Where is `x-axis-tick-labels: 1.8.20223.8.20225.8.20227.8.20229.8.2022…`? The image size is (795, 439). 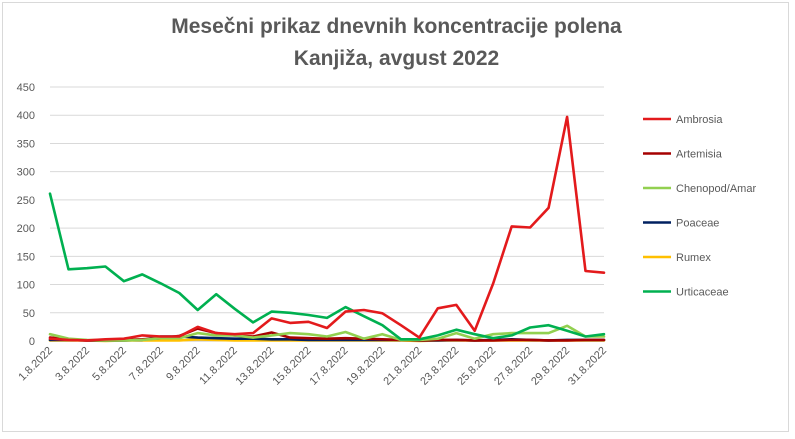
x-axis-tick-labels: 1.8.20223.8.20225.8.20227.8.20229.8.2022… is located at coordinates (312, 366).